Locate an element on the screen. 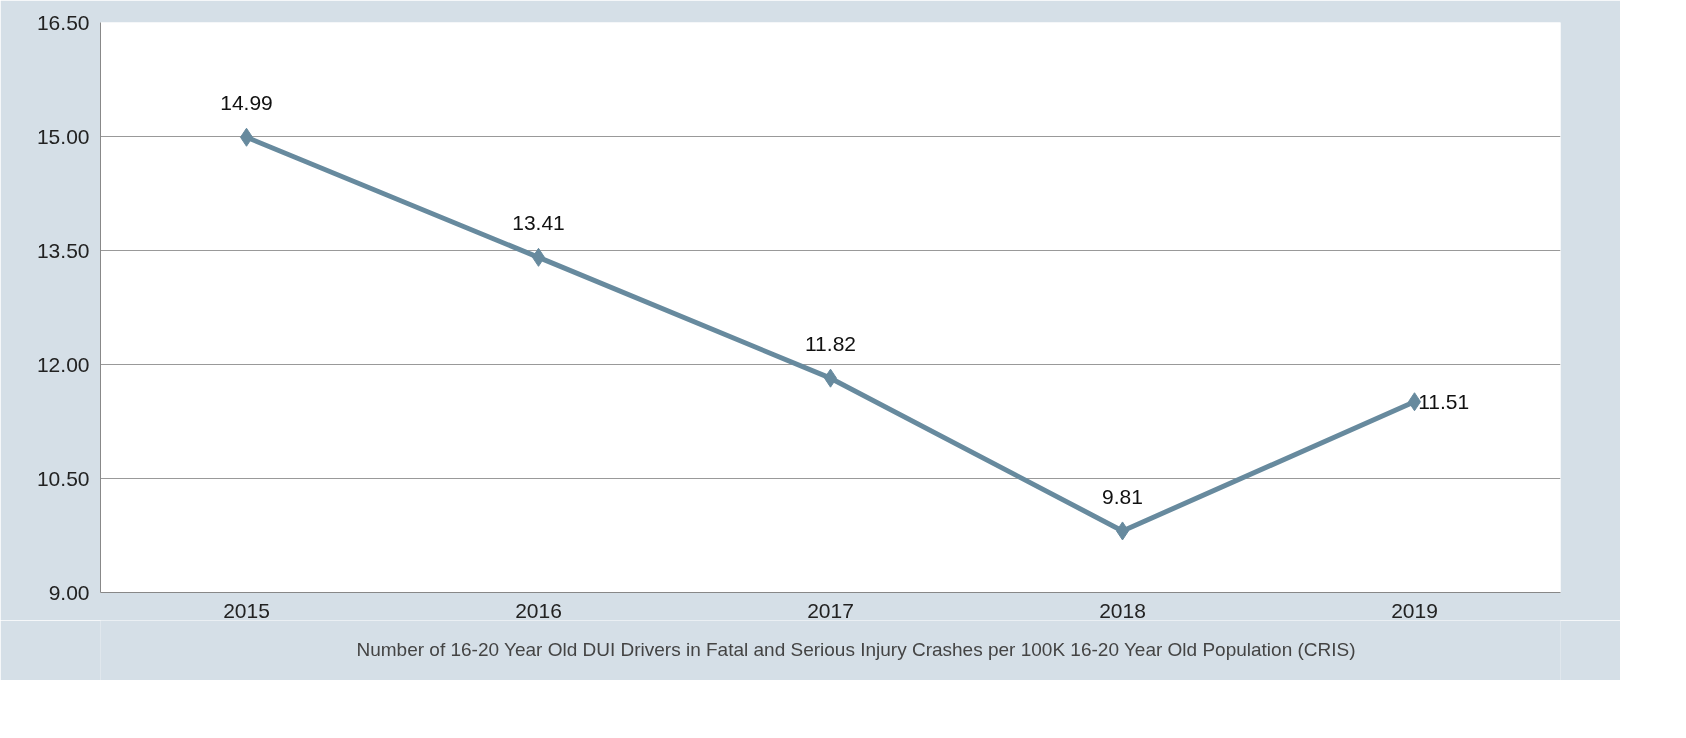  data-label: 11.51 is located at coordinates (1444, 401).